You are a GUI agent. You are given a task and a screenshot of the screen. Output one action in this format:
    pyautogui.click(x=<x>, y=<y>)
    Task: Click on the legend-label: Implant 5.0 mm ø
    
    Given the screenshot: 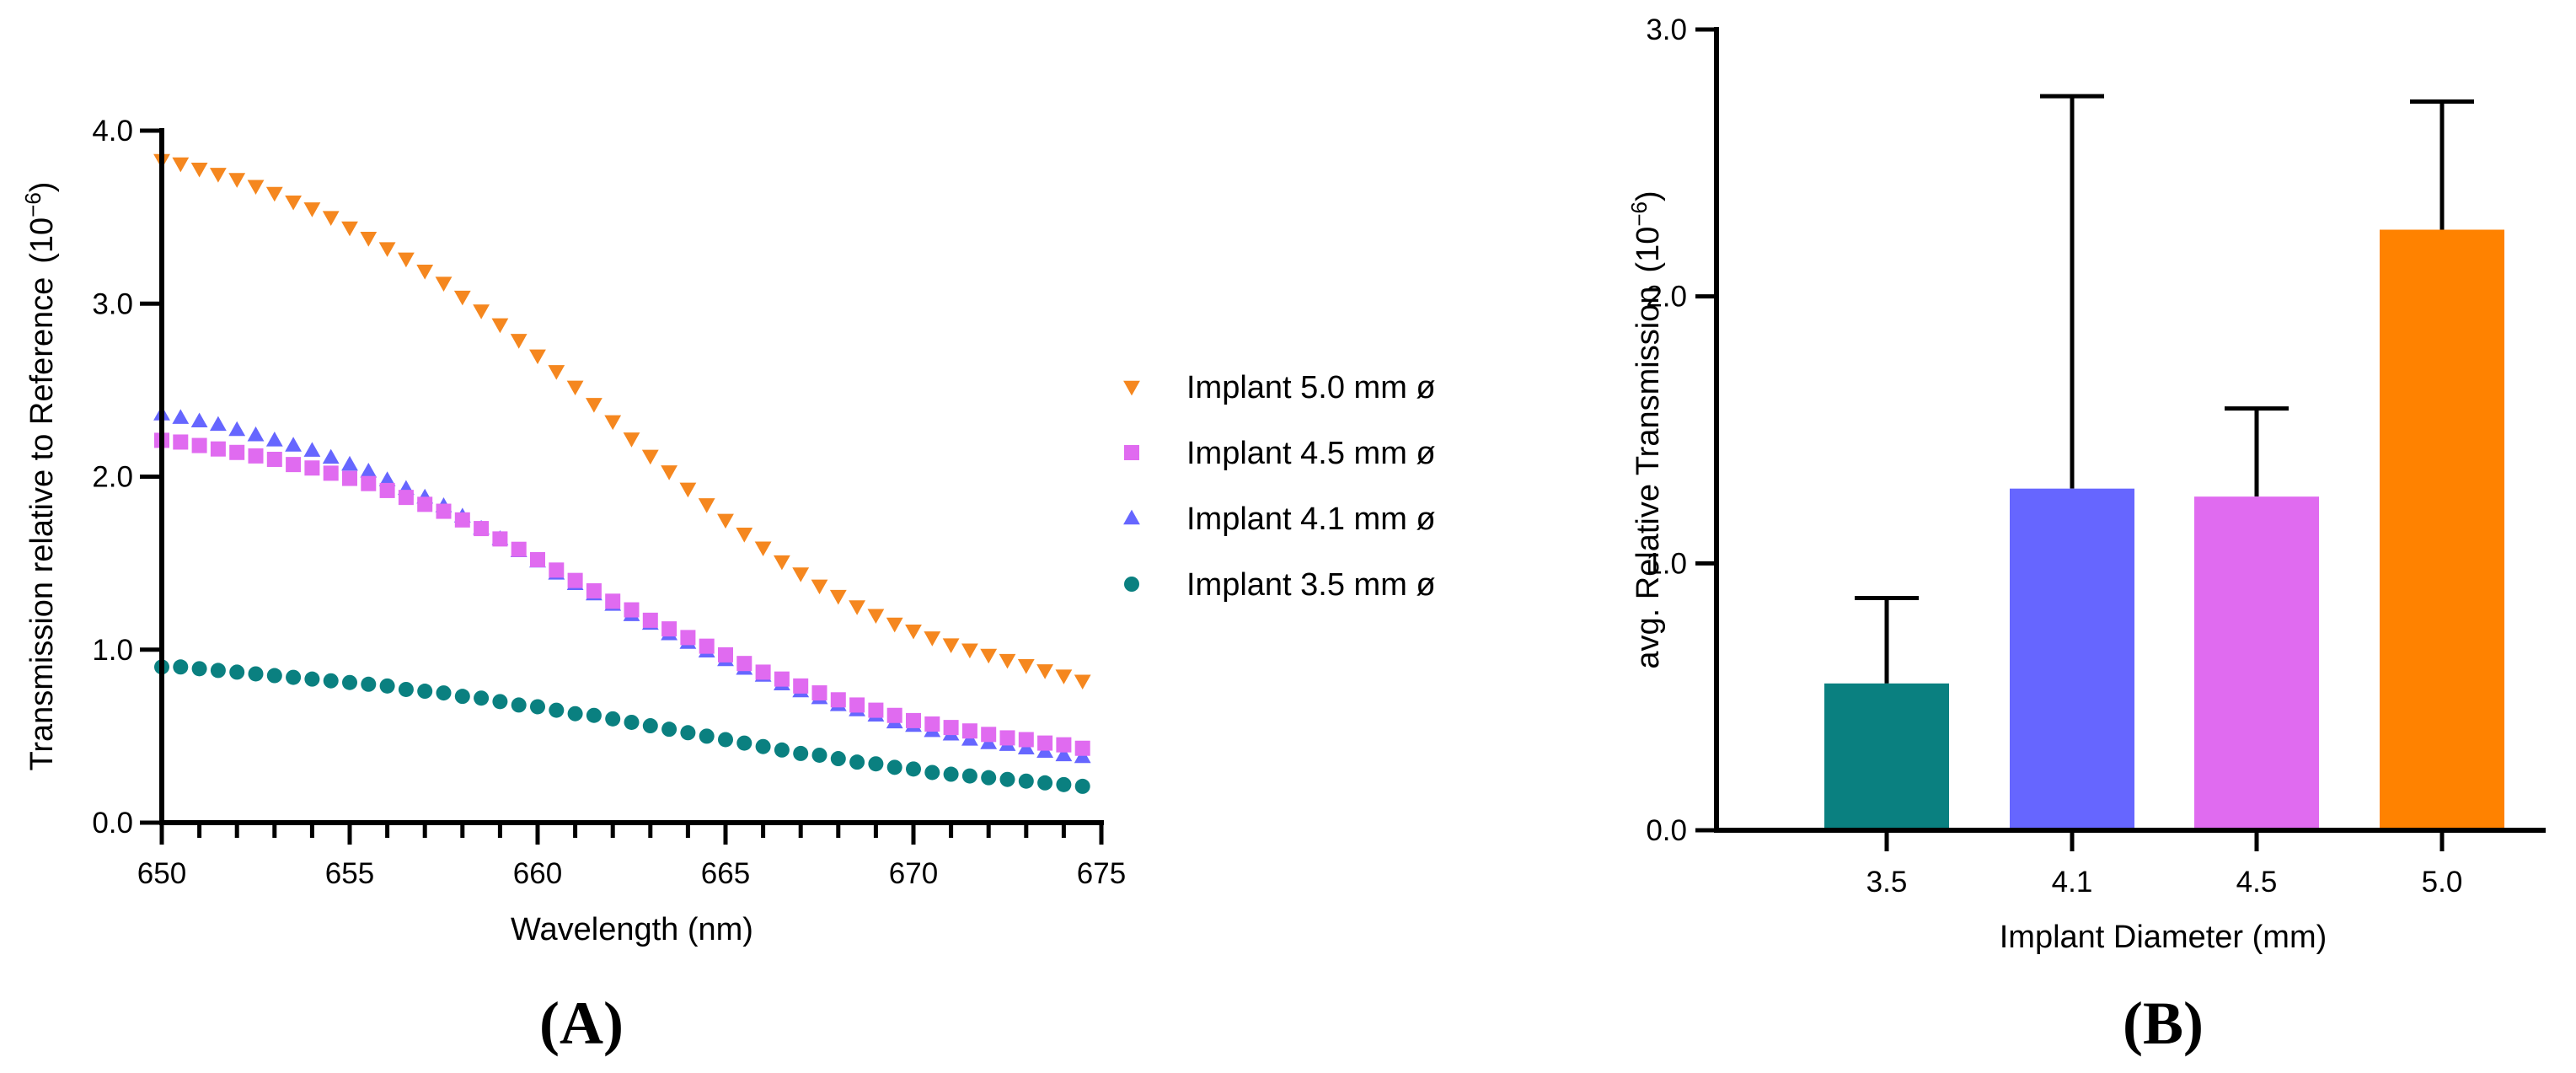 What is the action you would take?
    pyautogui.click(x=1311, y=387)
    